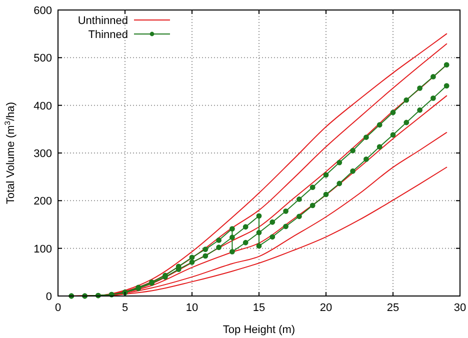 The image size is (468, 338). Describe the element at coordinates (125, 308) in the screenshot. I see `x-tick-label: 5` at that location.